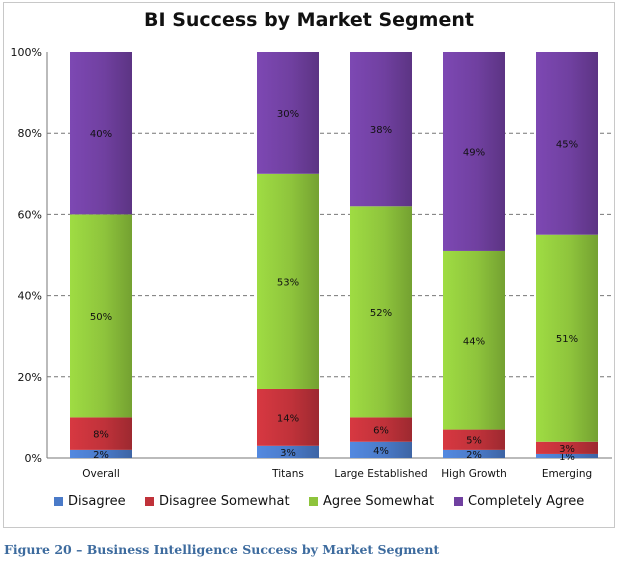 The height and width of the screenshot is (565, 620). What do you see at coordinates (473, 474) in the screenshot?
I see `x-tick-label: High Growth` at bounding box center [473, 474].